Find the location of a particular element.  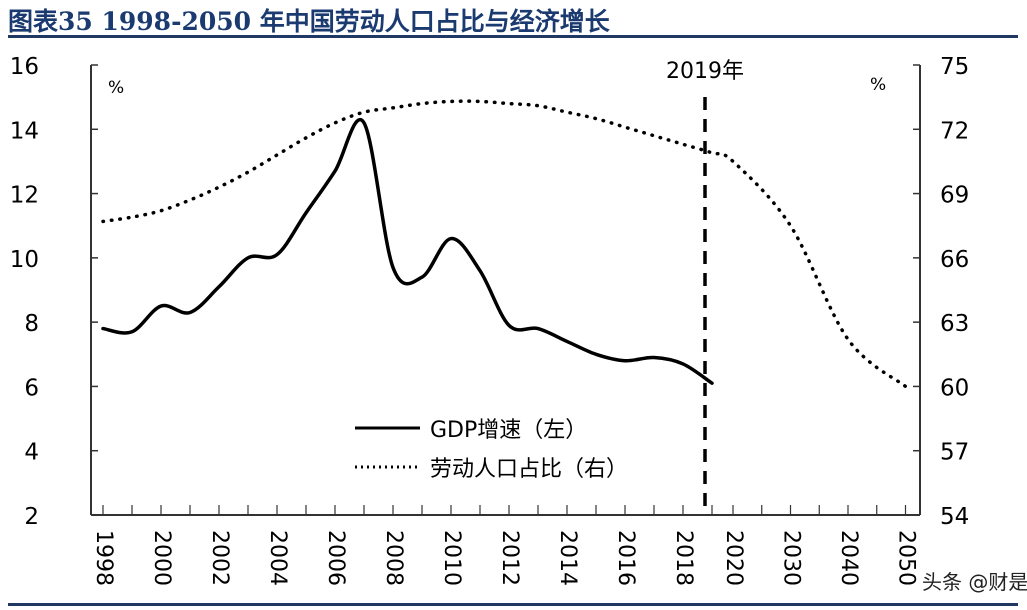

chart-title: 图表35 1998-2050 年中国劳动人口占比与经济增长 is located at coordinates (309, 21).